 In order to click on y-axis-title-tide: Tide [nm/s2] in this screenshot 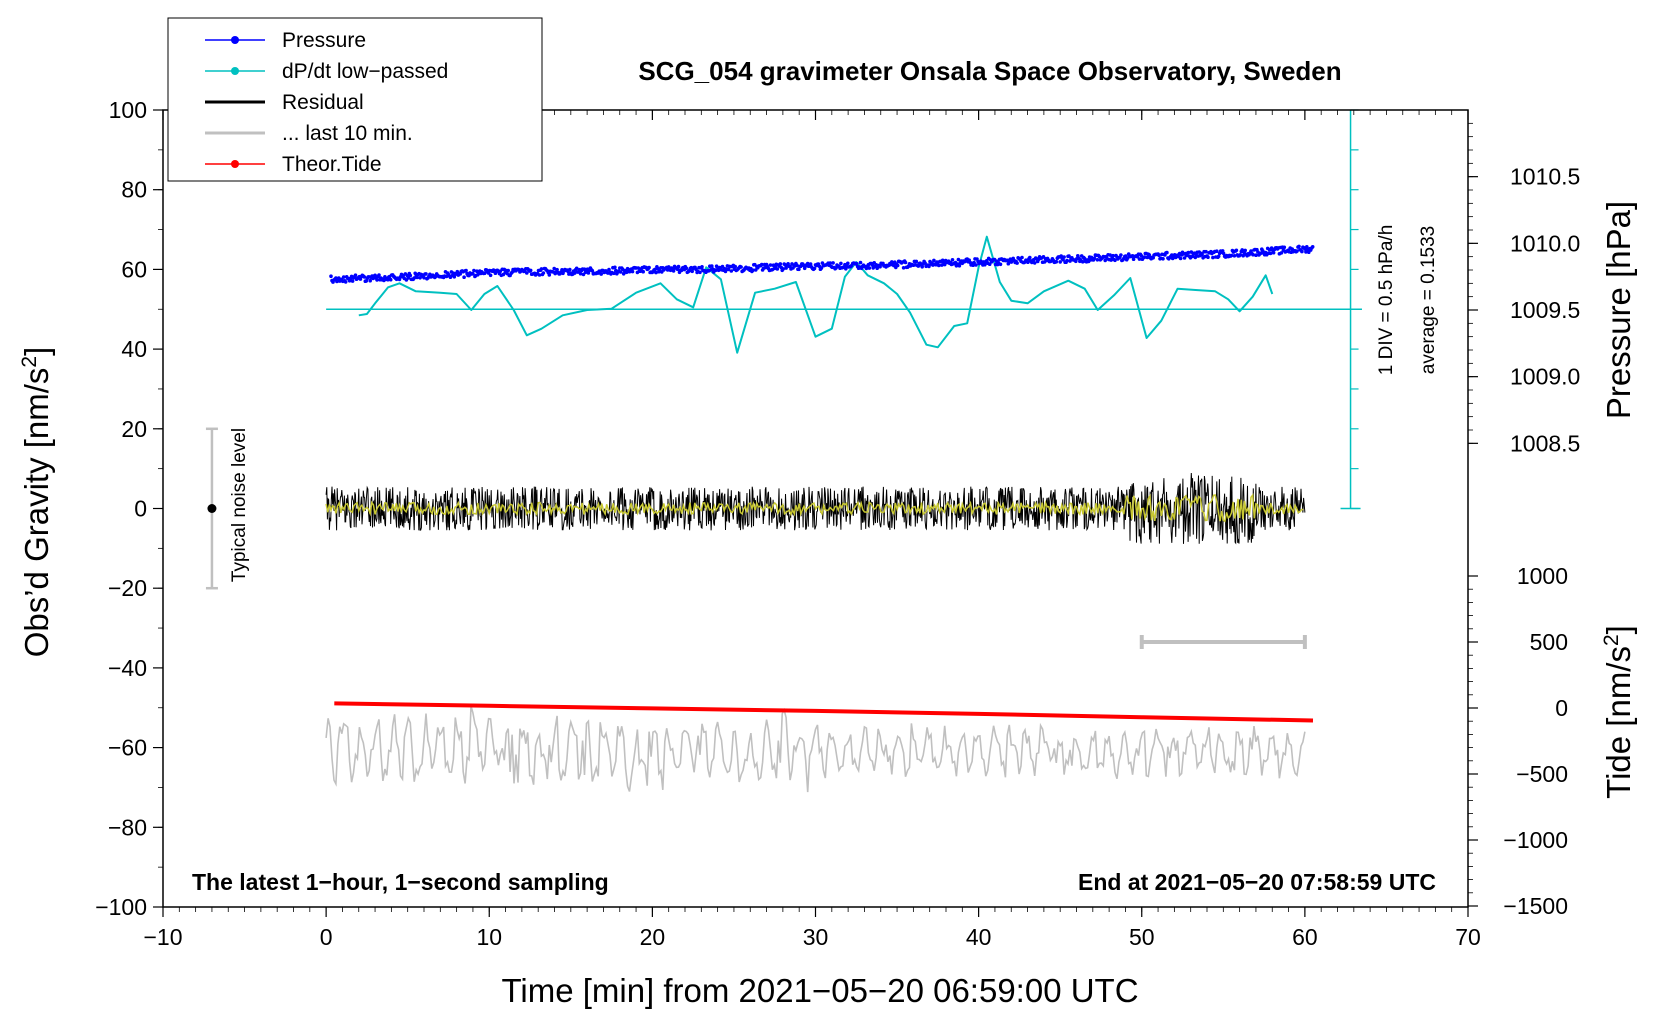, I will do `click(1618, 712)`.